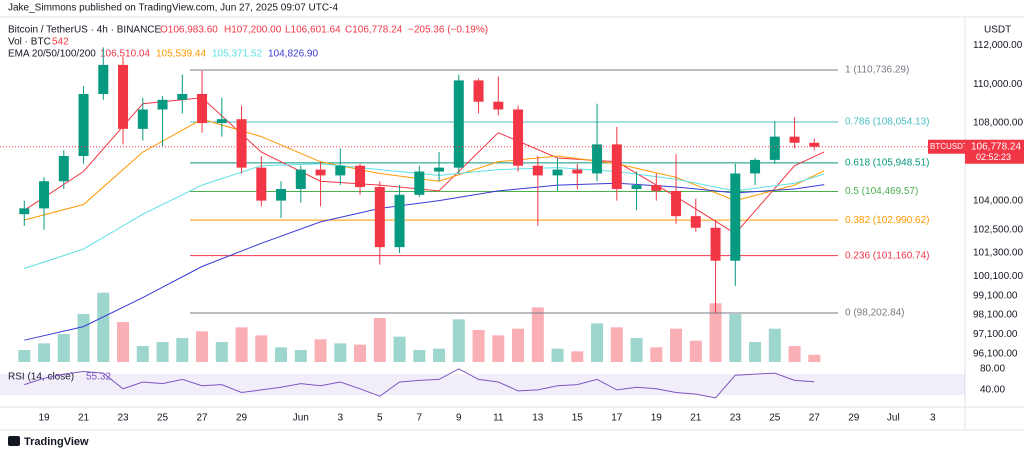 Image resolution: width=1024 pixels, height=454 pixels. What do you see at coordinates (617, 418) in the screenshot?
I see `x-tick-label: 17` at bounding box center [617, 418].